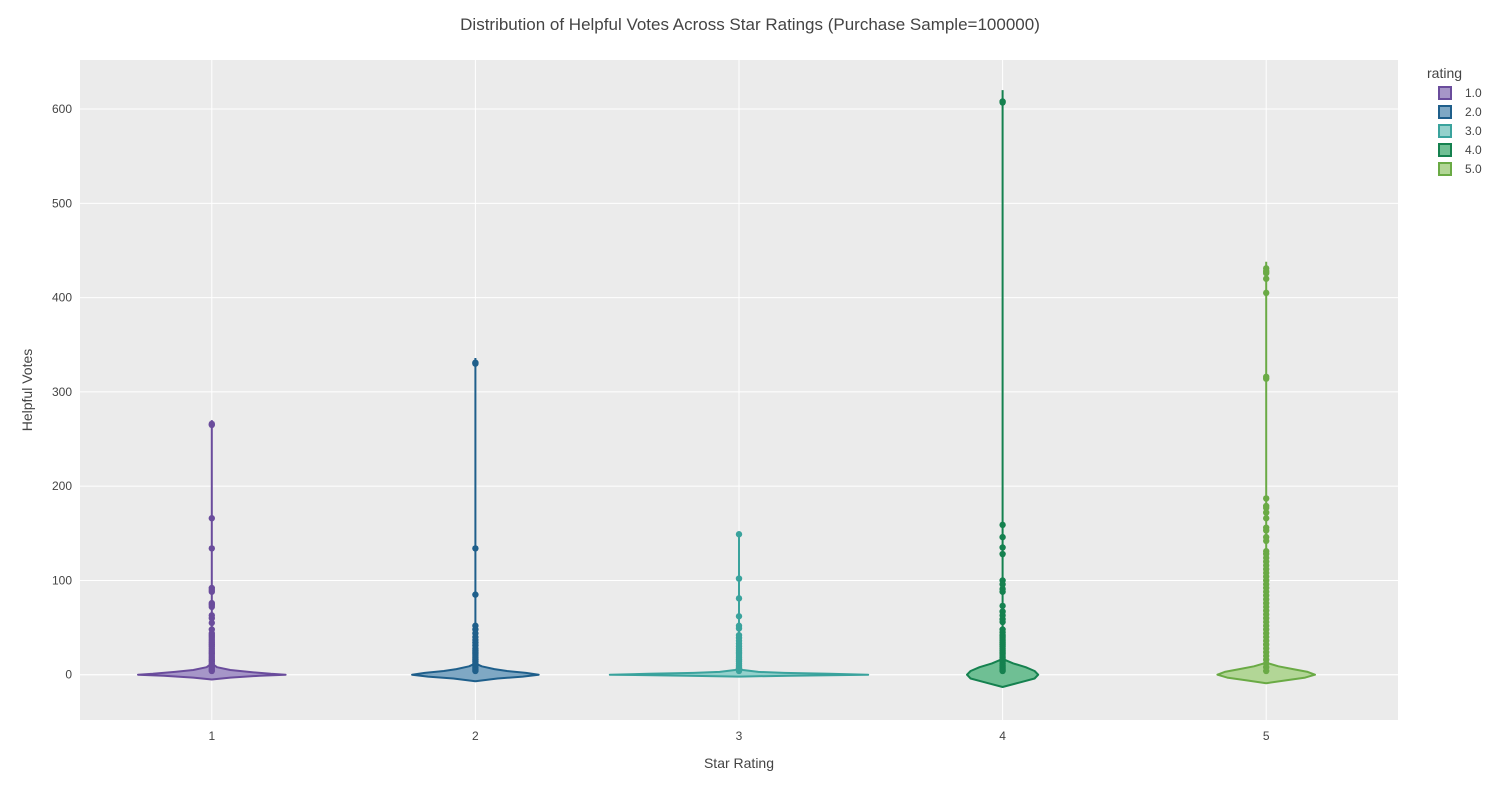  What do you see at coordinates (1473, 169) in the screenshot?
I see `legend-label: 5.0` at bounding box center [1473, 169].